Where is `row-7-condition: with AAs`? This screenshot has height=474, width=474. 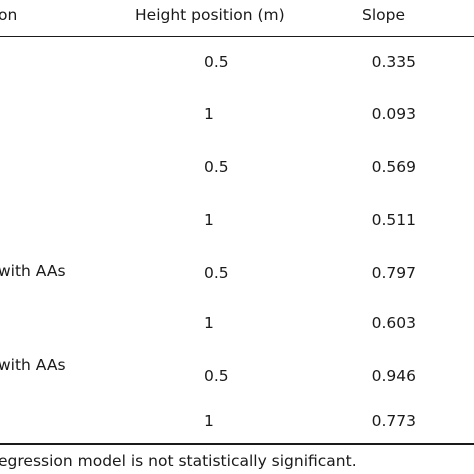 row-7-condition: with AAs is located at coordinates (33, 365).